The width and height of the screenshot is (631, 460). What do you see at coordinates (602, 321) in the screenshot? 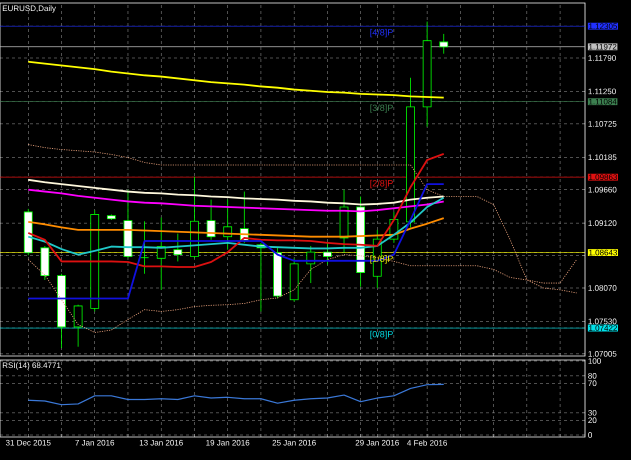
I see `y-tick-label: 1.07530` at bounding box center [602, 321].